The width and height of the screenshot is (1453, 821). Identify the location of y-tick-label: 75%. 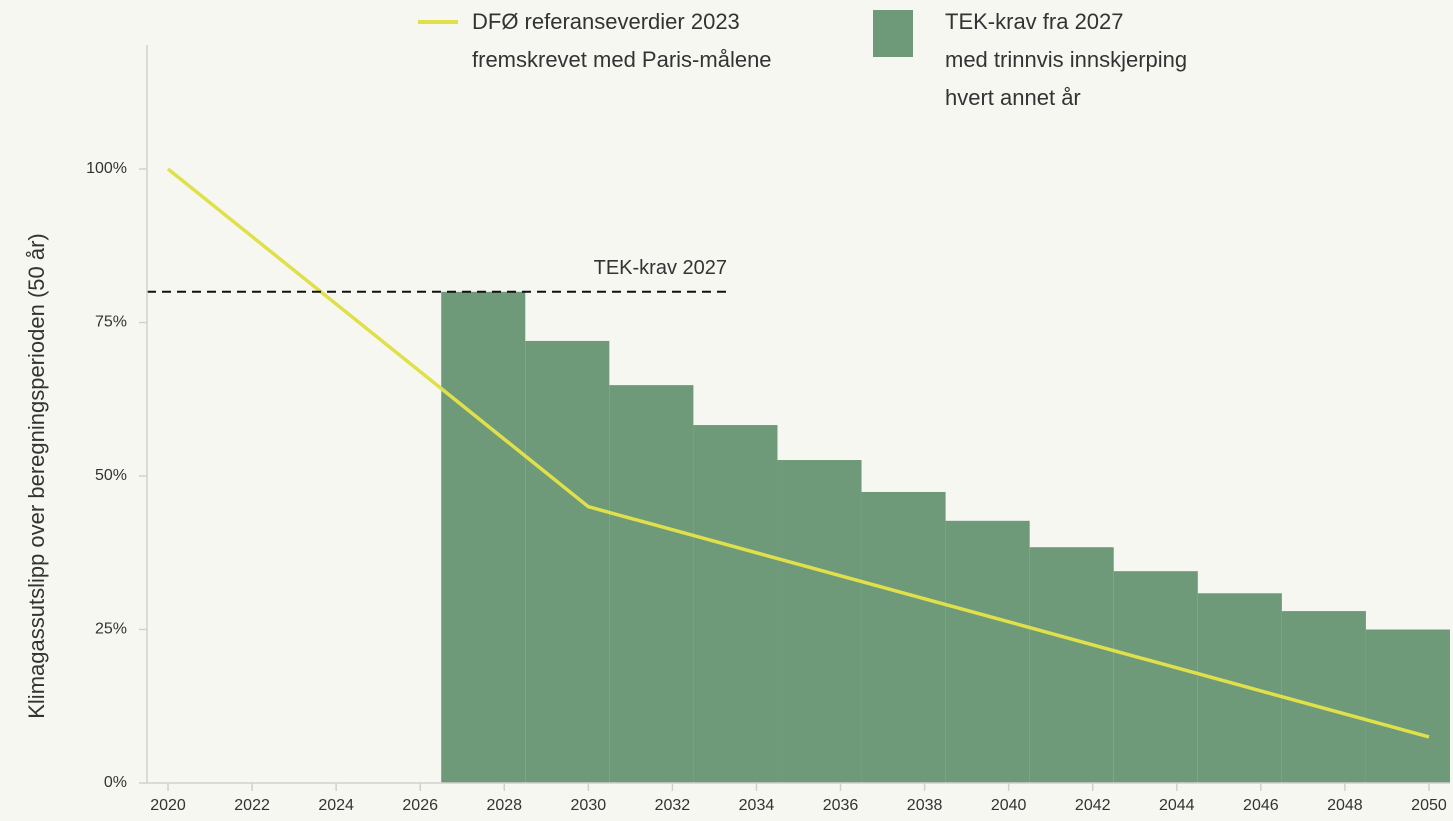
(111, 322).